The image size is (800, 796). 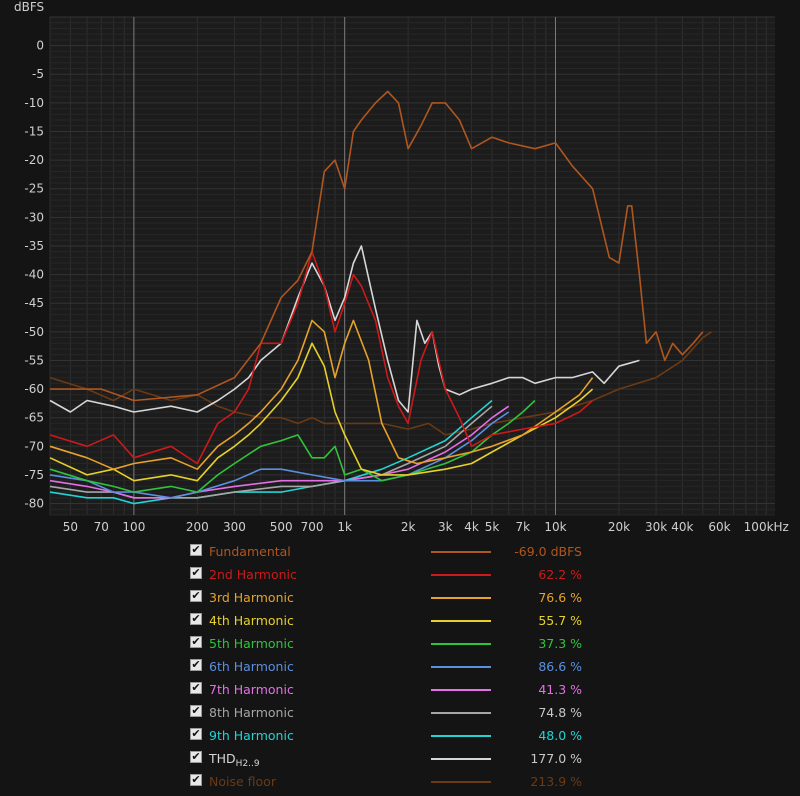 What do you see at coordinates (279, 455) in the screenshot?
I see `series-line-6th-harmonic` at bounding box center [279, 455].